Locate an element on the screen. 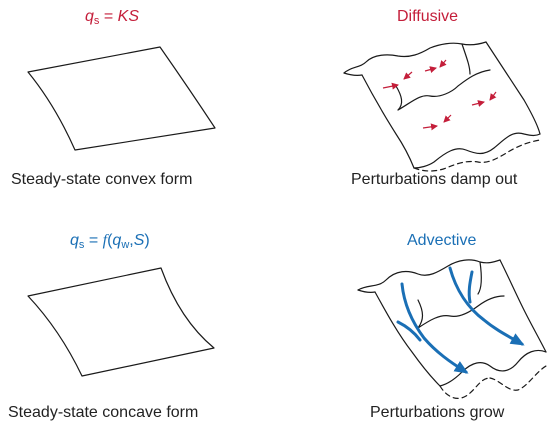 This screenshot has height=430, width=551. caption-concave: Steady-state concave form is located at coordinates (103, 412).